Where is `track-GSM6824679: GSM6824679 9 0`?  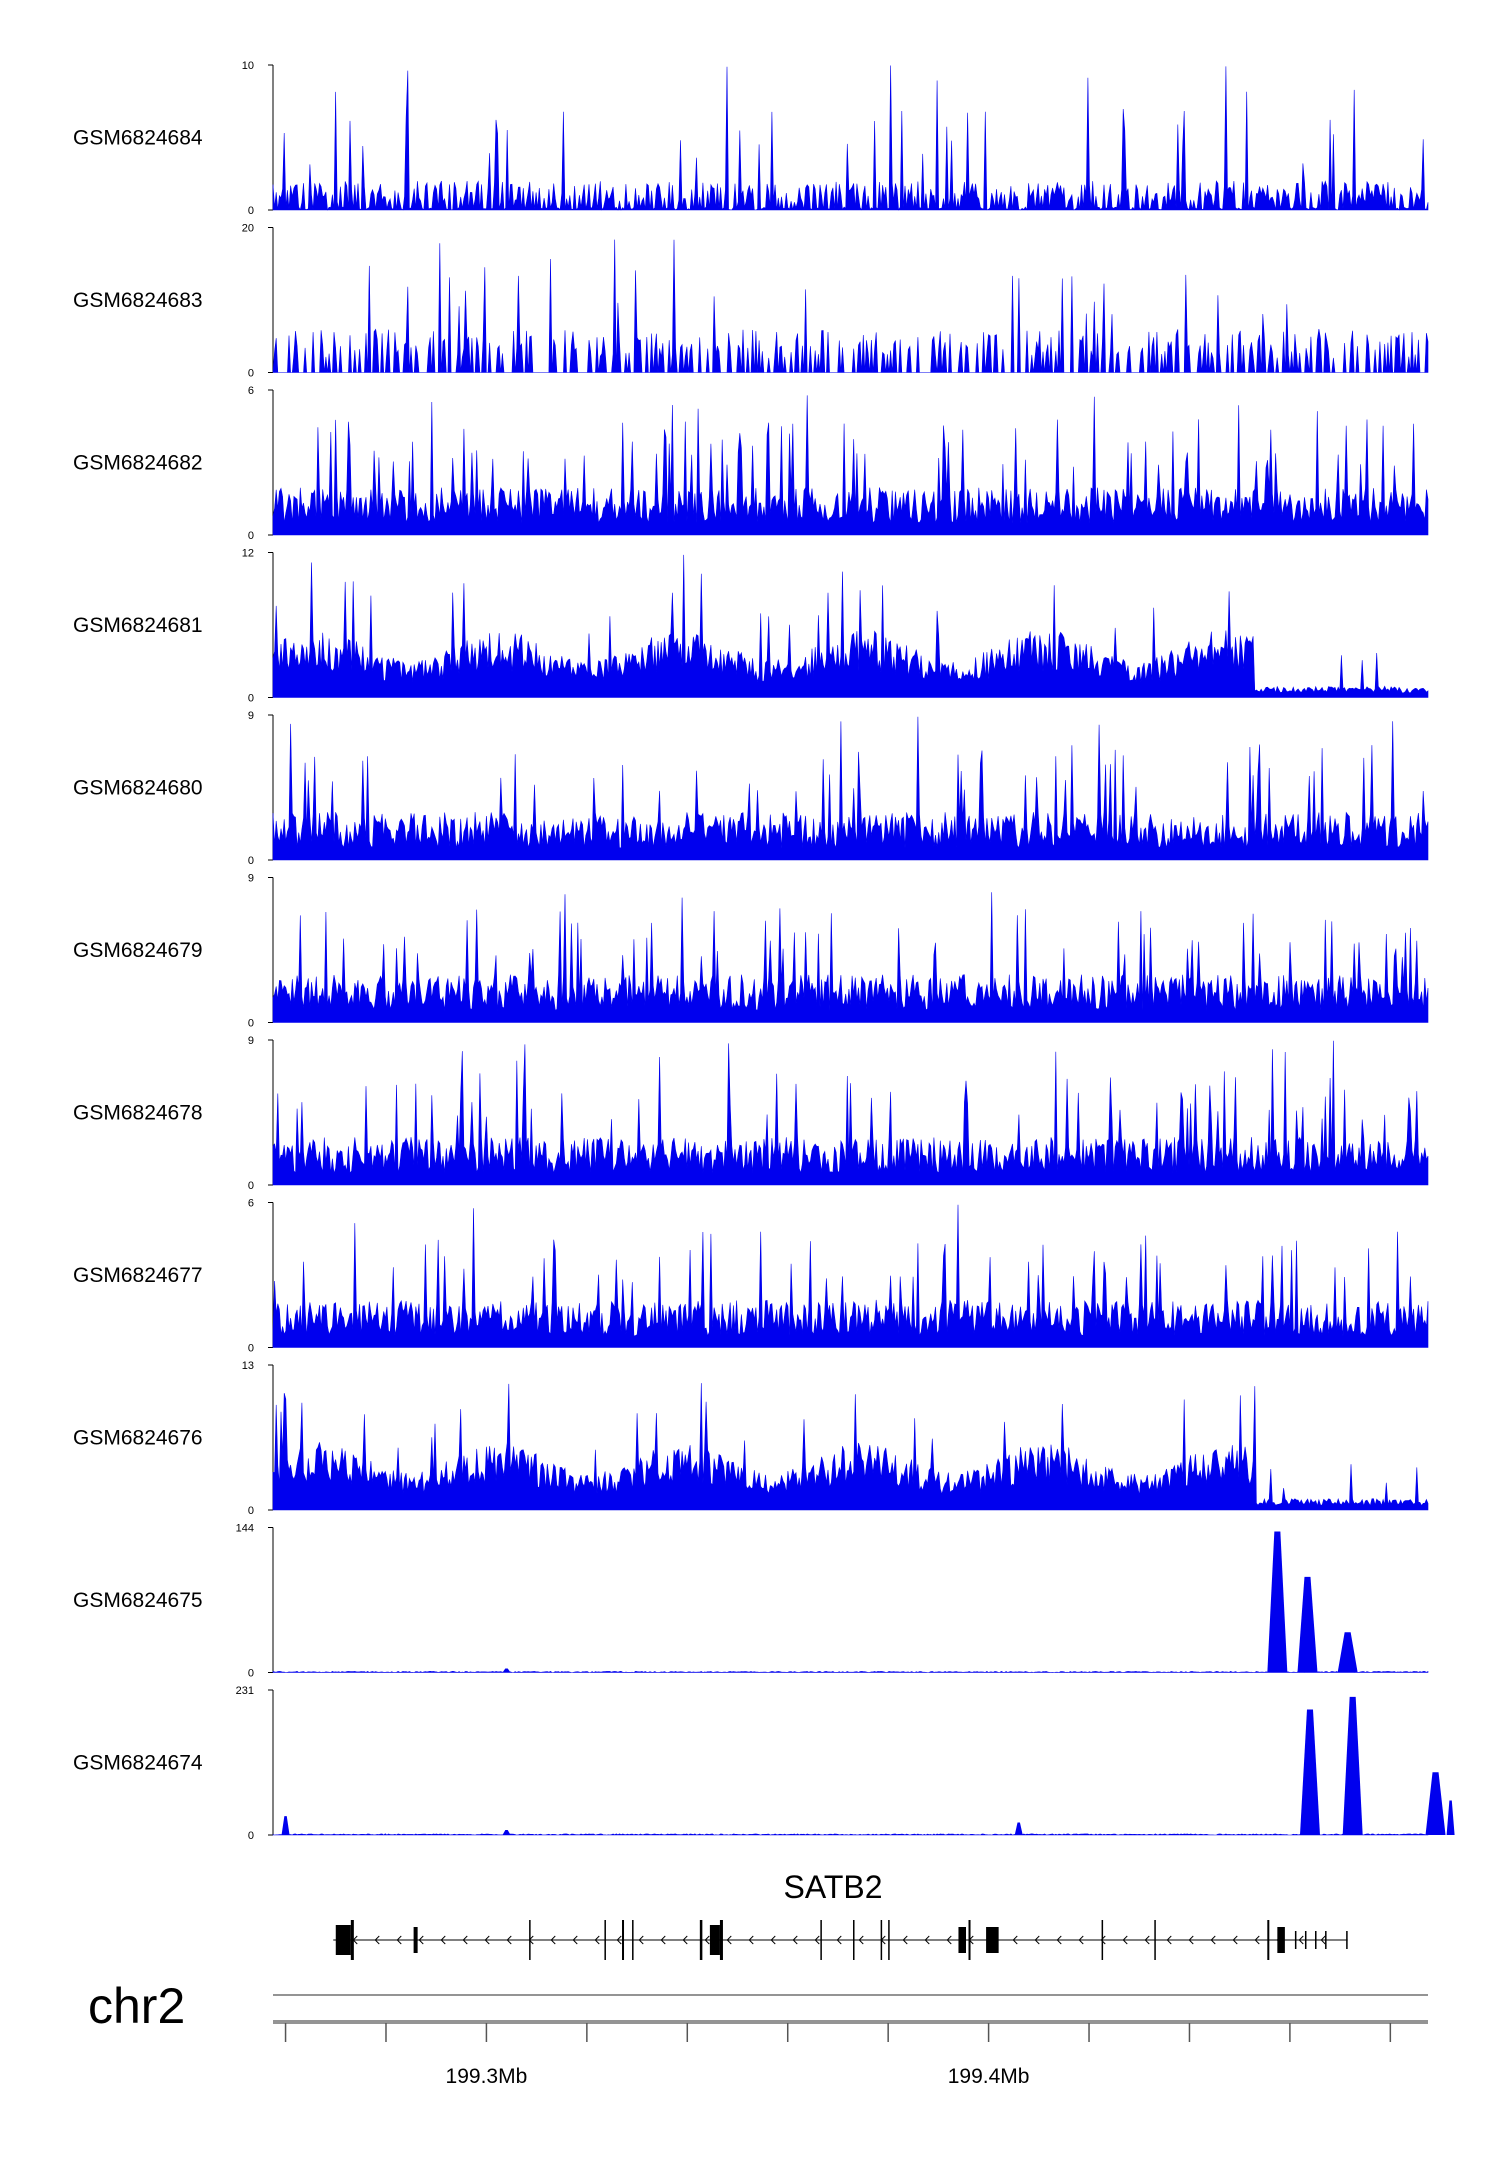
track-GSM6824679: GSM6824679 9 0 is located at coordinates (751, 951).